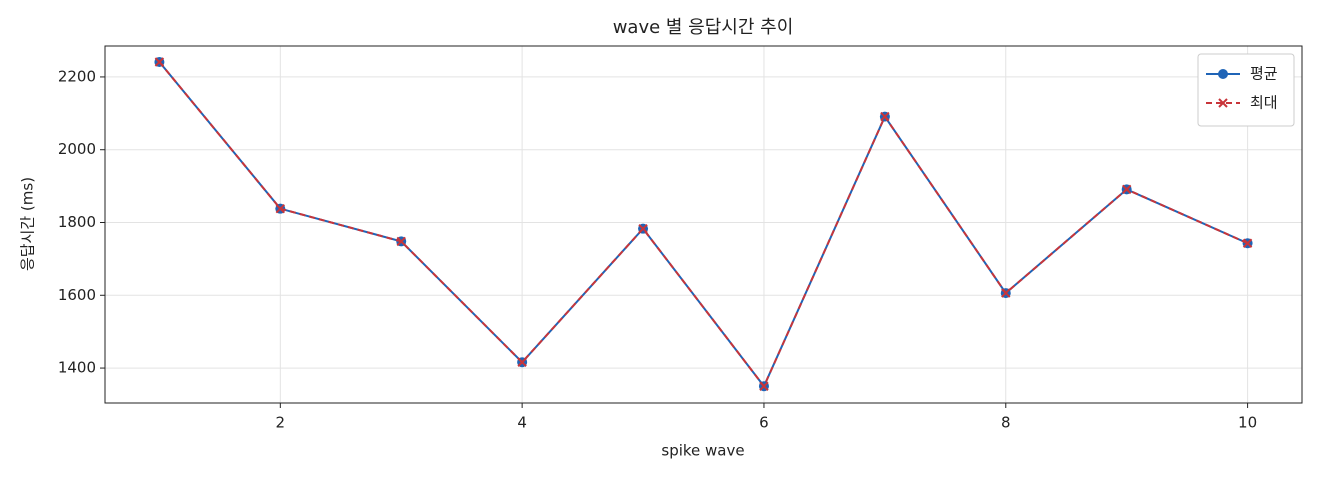 Image resolution: width=1320 pixels, height=480 pixels. I want to click on legend-box, so click(1246, 90).